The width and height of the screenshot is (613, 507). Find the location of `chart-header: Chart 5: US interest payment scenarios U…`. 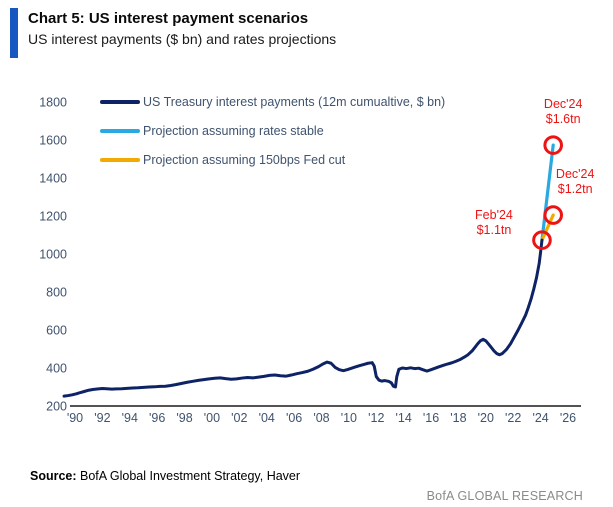

chart-header: Chart 5: US interest payment scenarios U… is located at coordinates (173, 33).